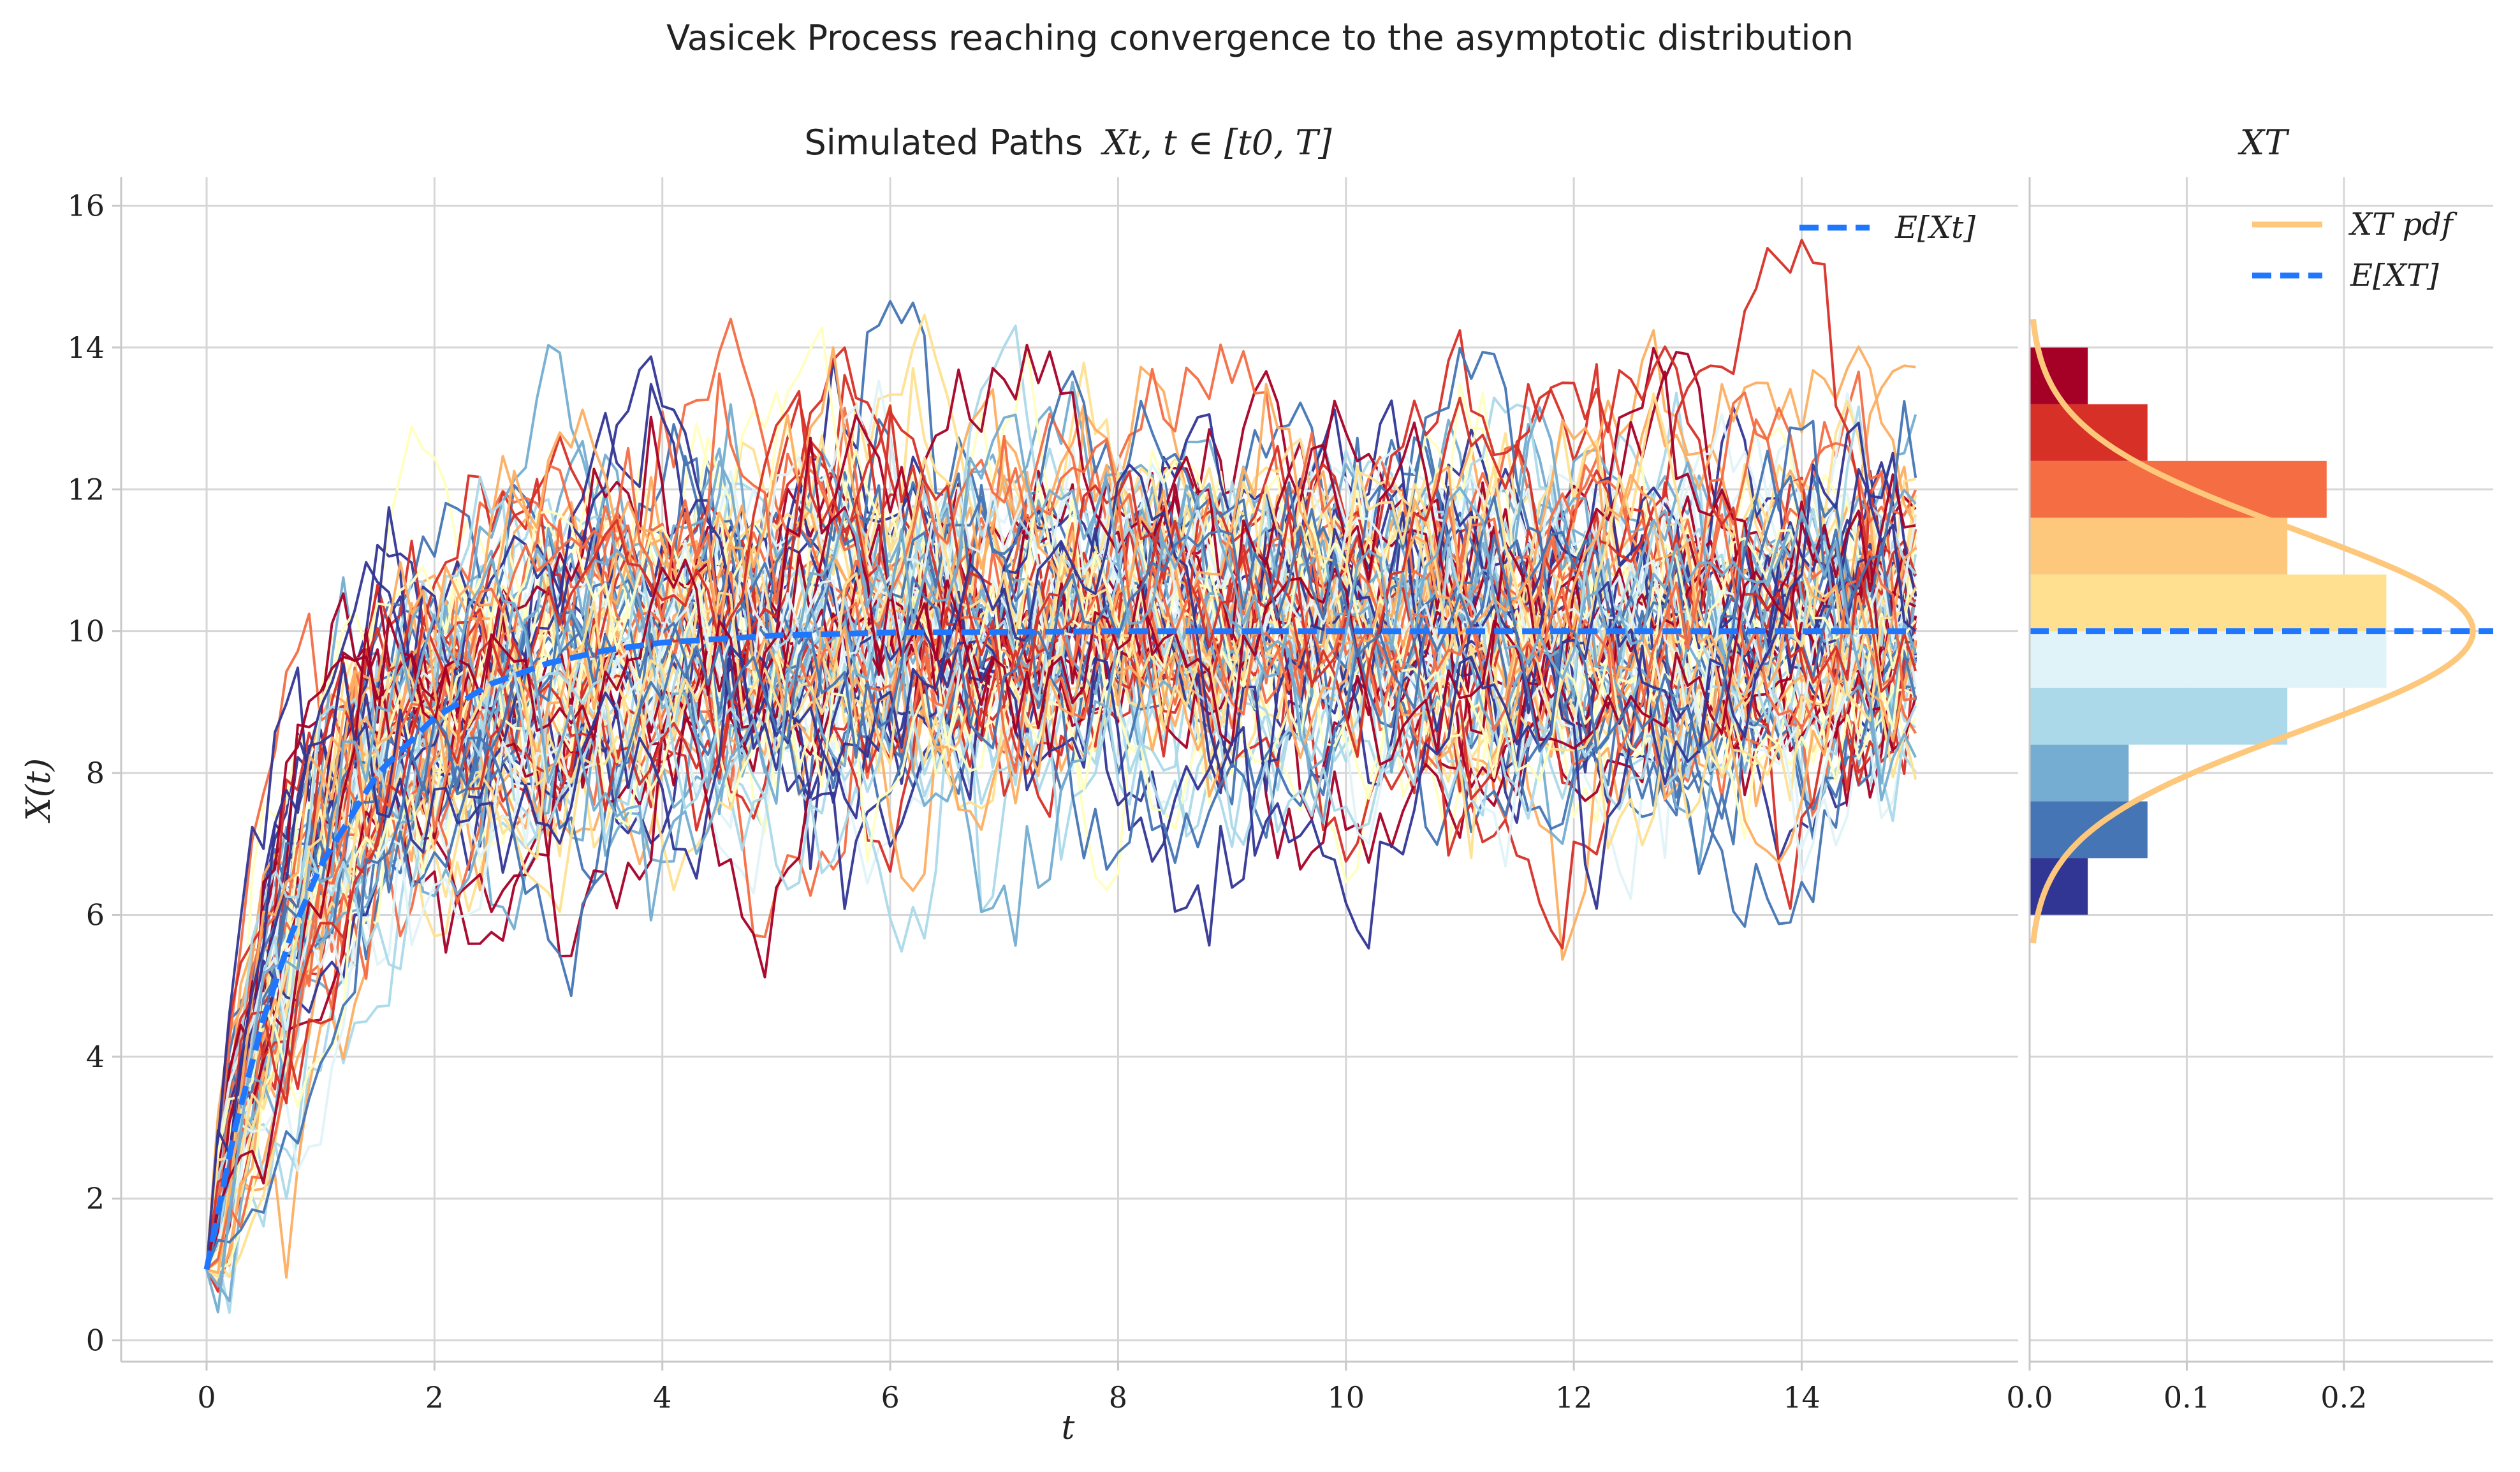  Describe the element at coordinates (434, 1397) in the screenshot. I see `paths-x-tick-label: 2` at that location.